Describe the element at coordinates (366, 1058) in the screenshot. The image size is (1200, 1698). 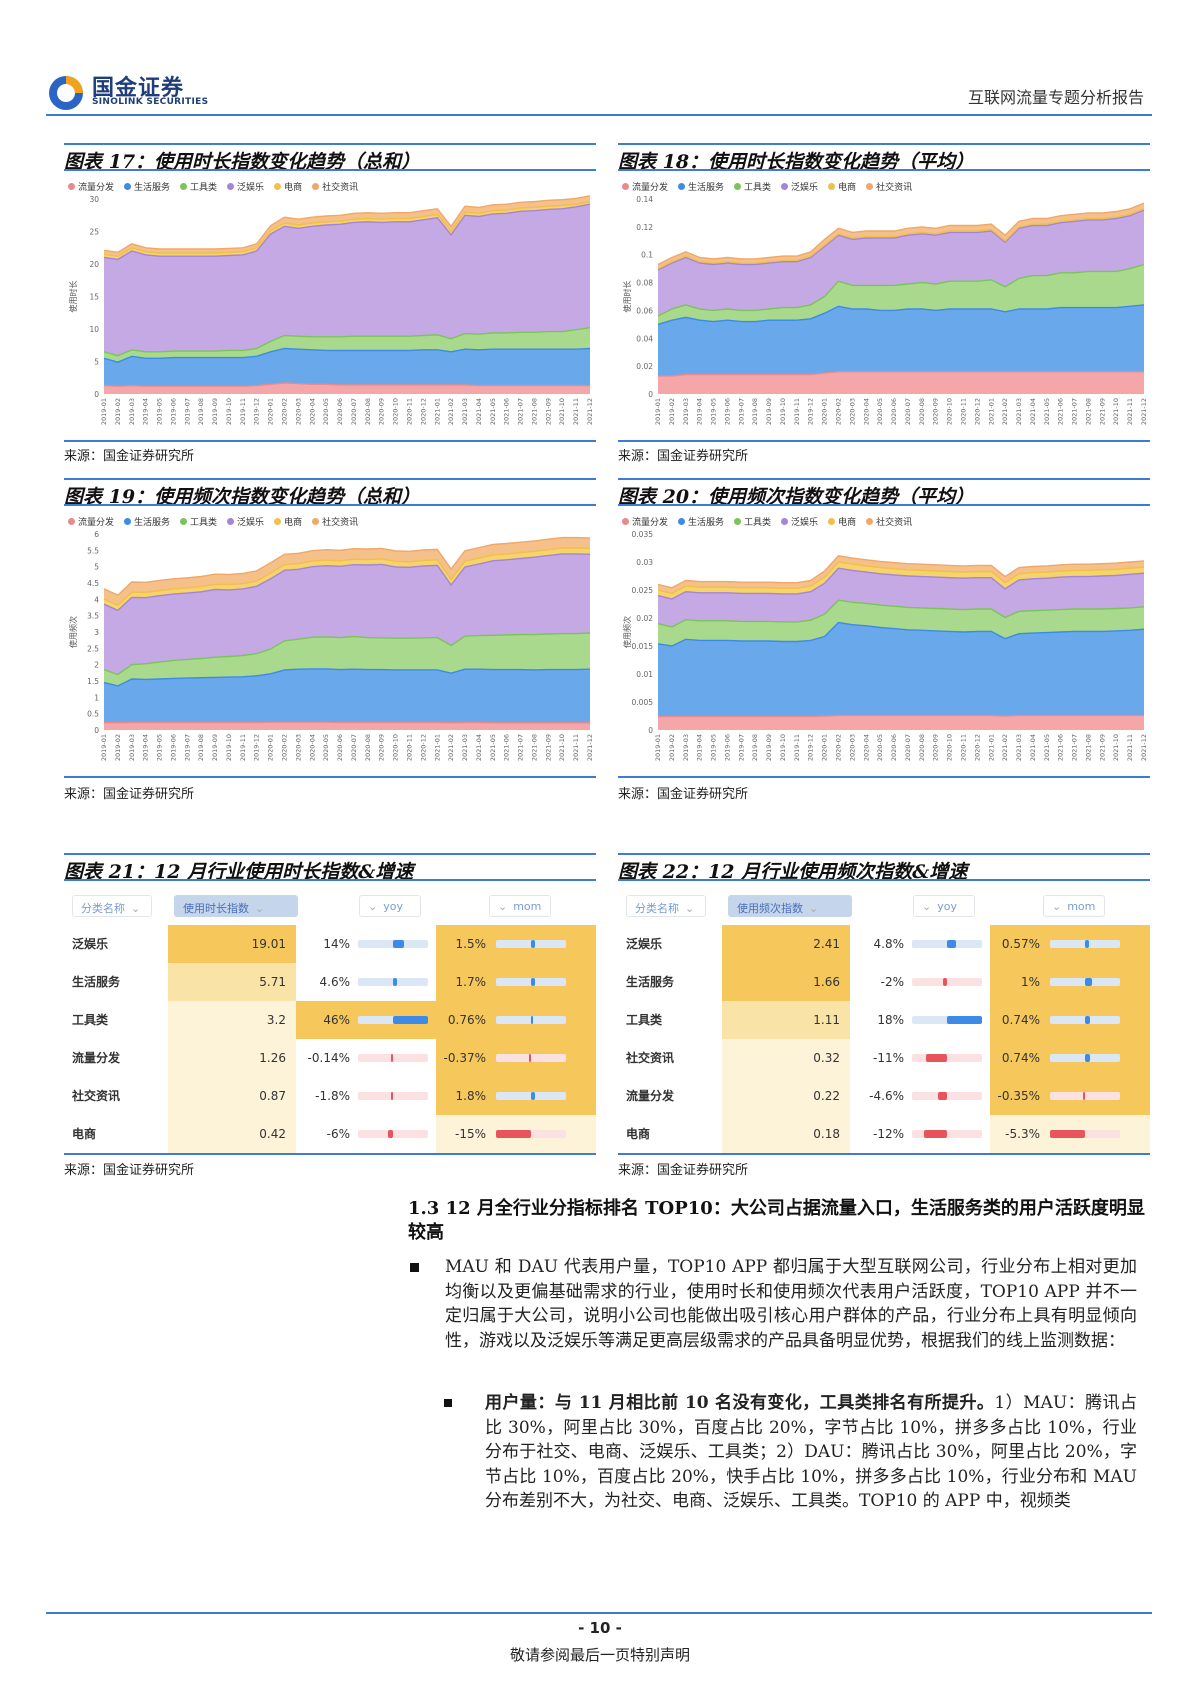
I see `row-yoy-cell: -0.14%` at that location.